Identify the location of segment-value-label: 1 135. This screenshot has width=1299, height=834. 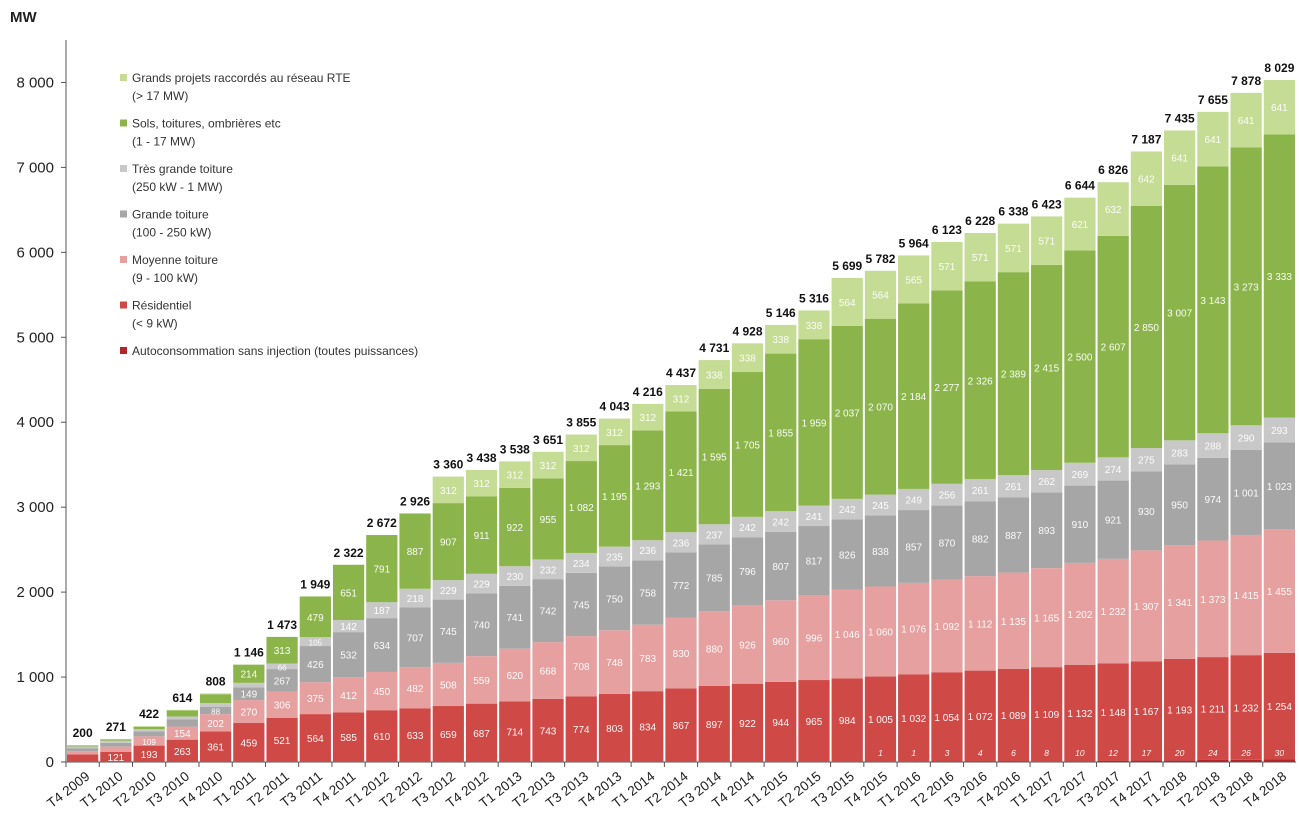
(1013, 622).